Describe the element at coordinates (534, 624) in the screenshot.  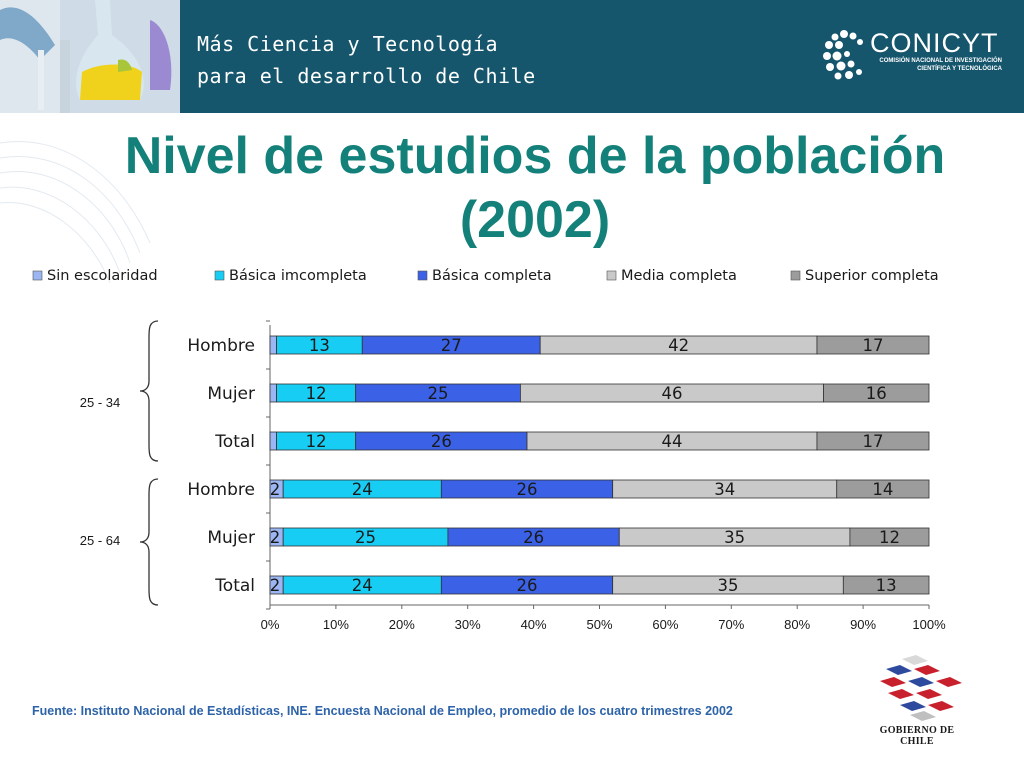
I see `x-tick-label: 40%` at that location.